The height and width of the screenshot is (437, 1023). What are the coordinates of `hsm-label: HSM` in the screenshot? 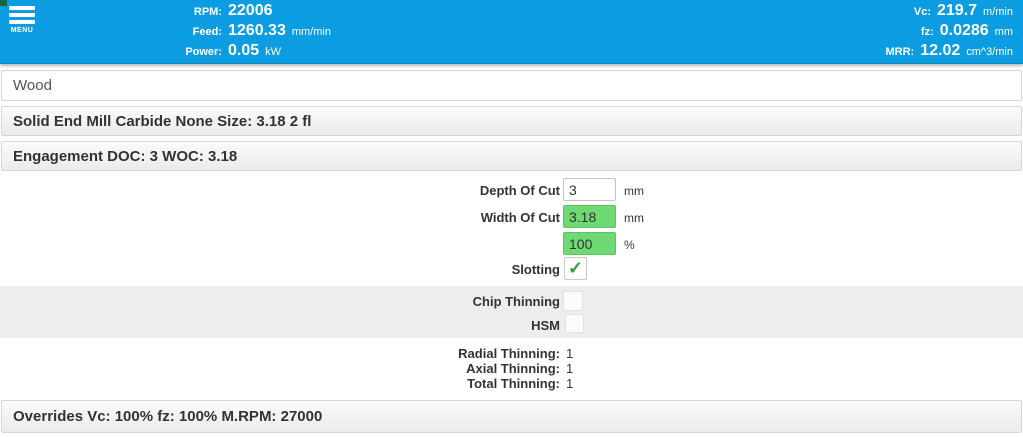 It's located at (545, 325).